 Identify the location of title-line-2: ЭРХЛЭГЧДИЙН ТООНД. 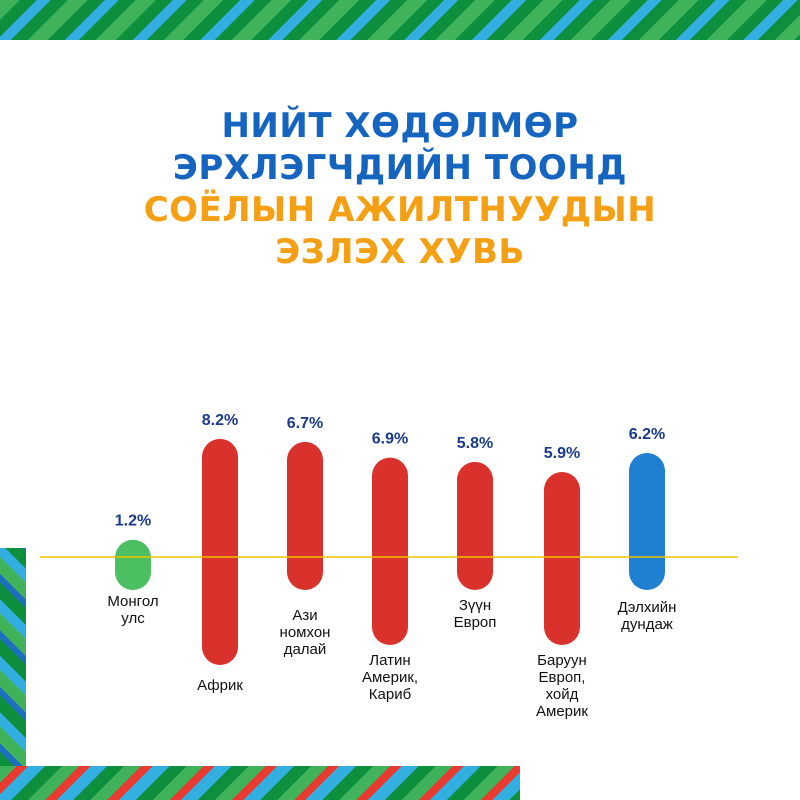
(400, 168).